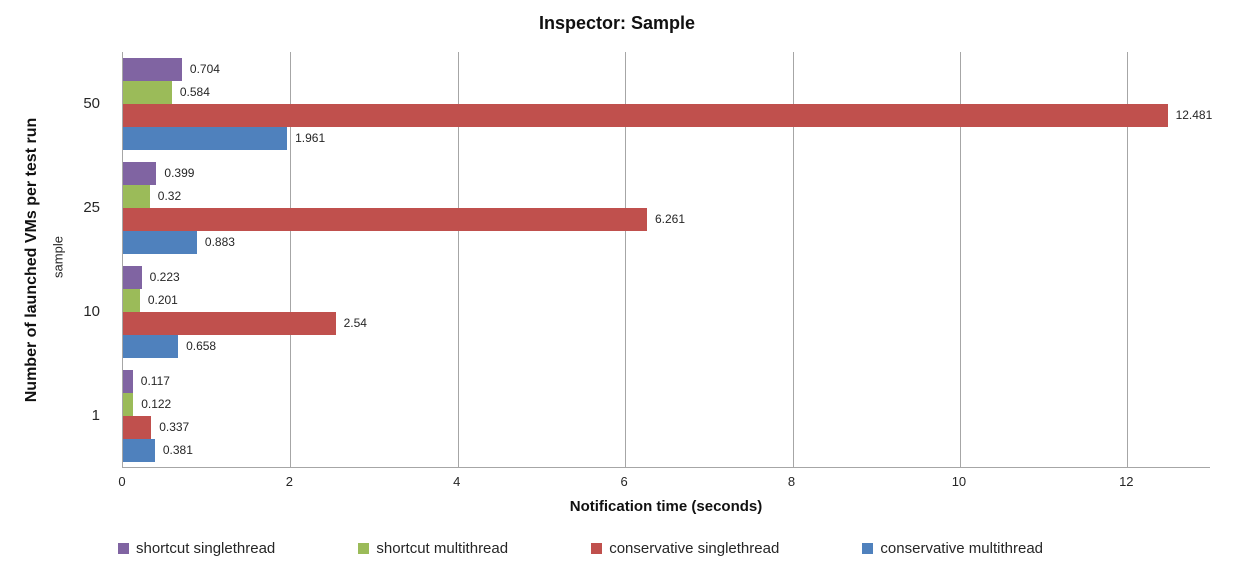  I want to click on value-label: 0.32, so click(169, 196).